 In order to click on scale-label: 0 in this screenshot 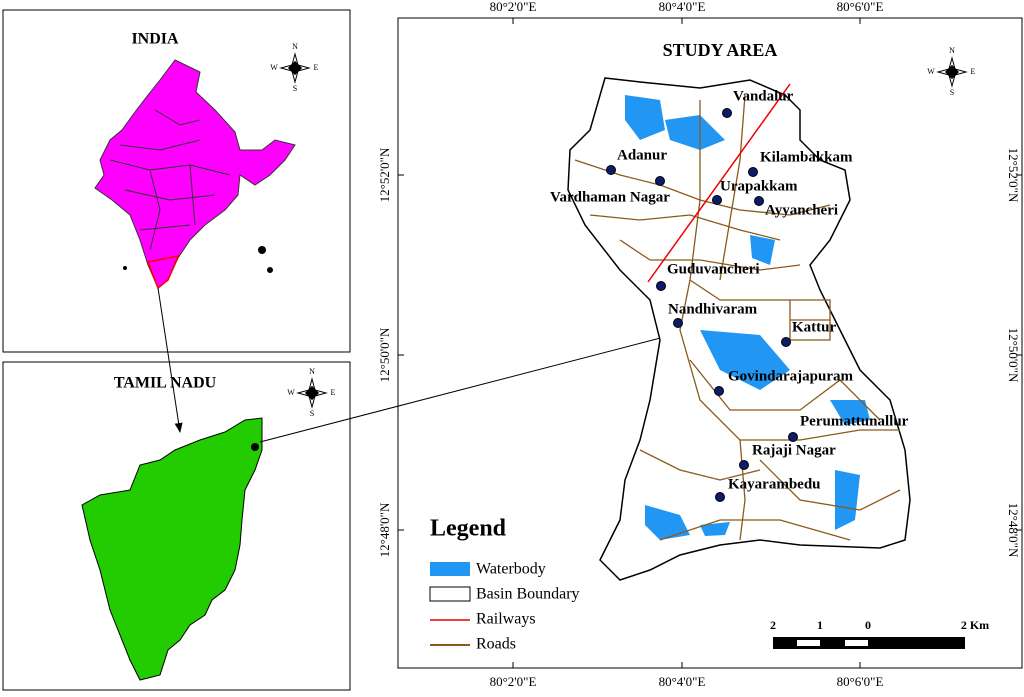, I will do `click(868, 625)`.